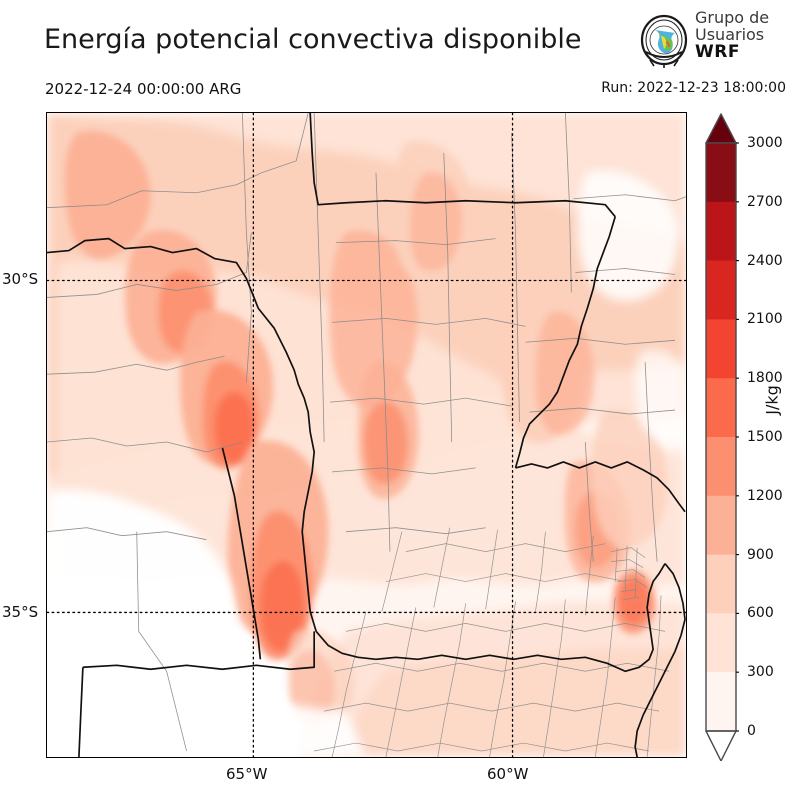  I want to click on wrf-user-group-logo: Grupo de Usuarios WRF, so click(717, 39).